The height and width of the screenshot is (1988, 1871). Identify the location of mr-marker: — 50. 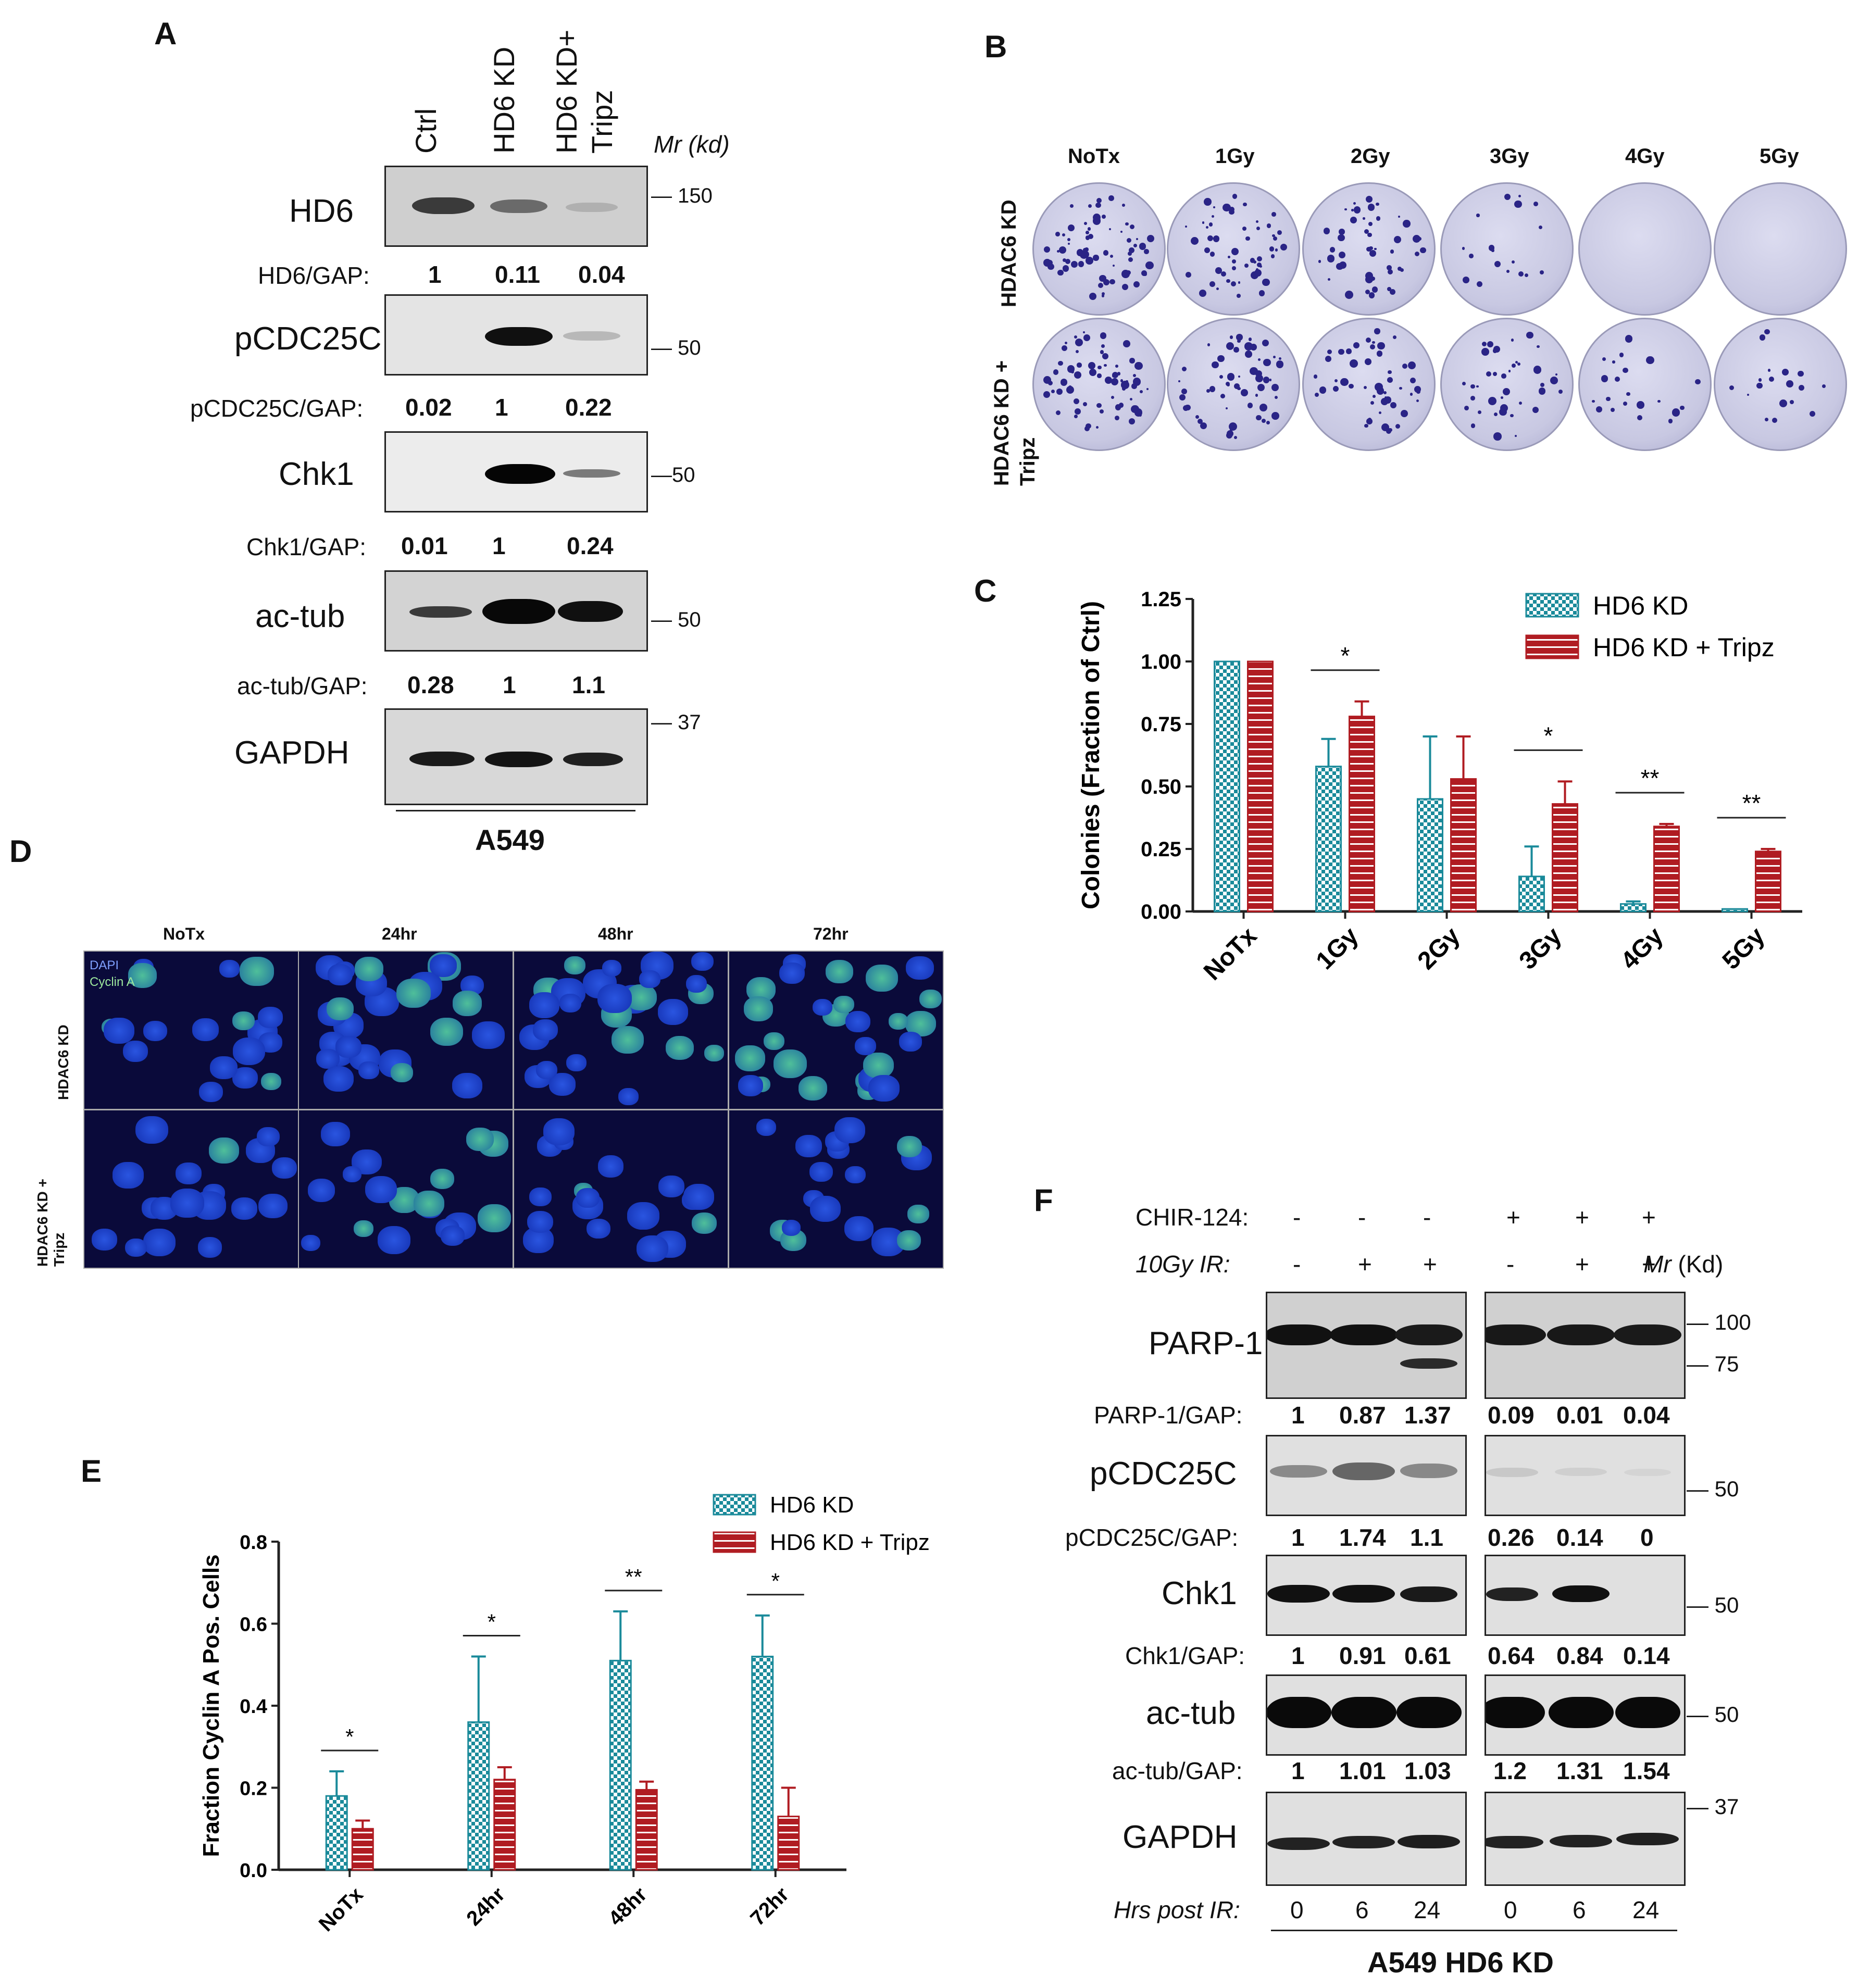
(676, 347).